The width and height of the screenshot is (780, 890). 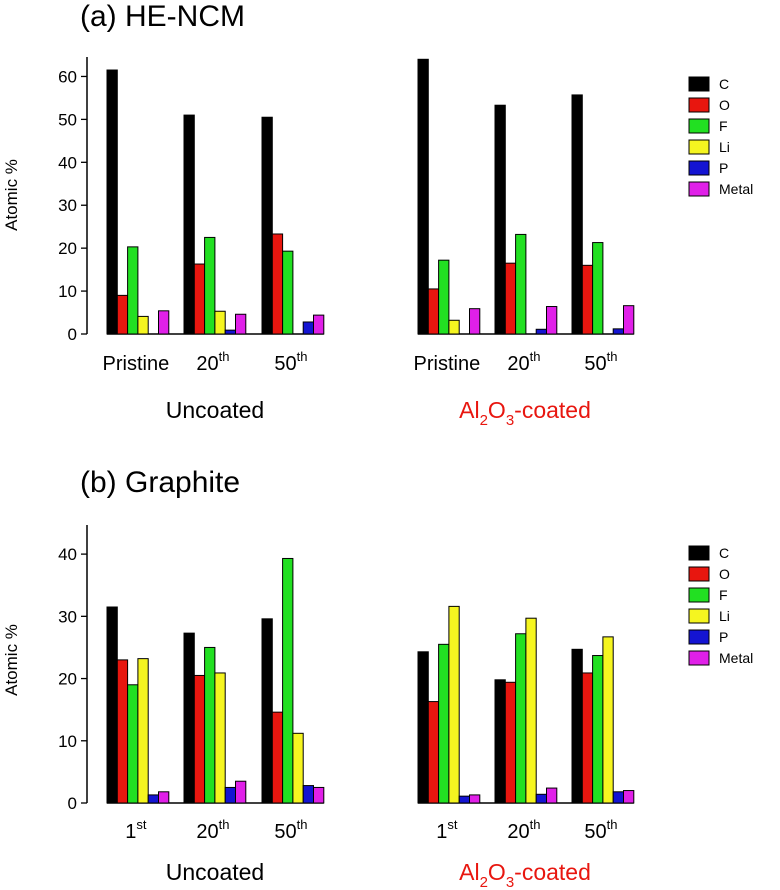 What do you see at coordinates (160, 482) in the screenshot?
I see `panel-b-title: (b) Graphite` at bounding box center [160, 482].